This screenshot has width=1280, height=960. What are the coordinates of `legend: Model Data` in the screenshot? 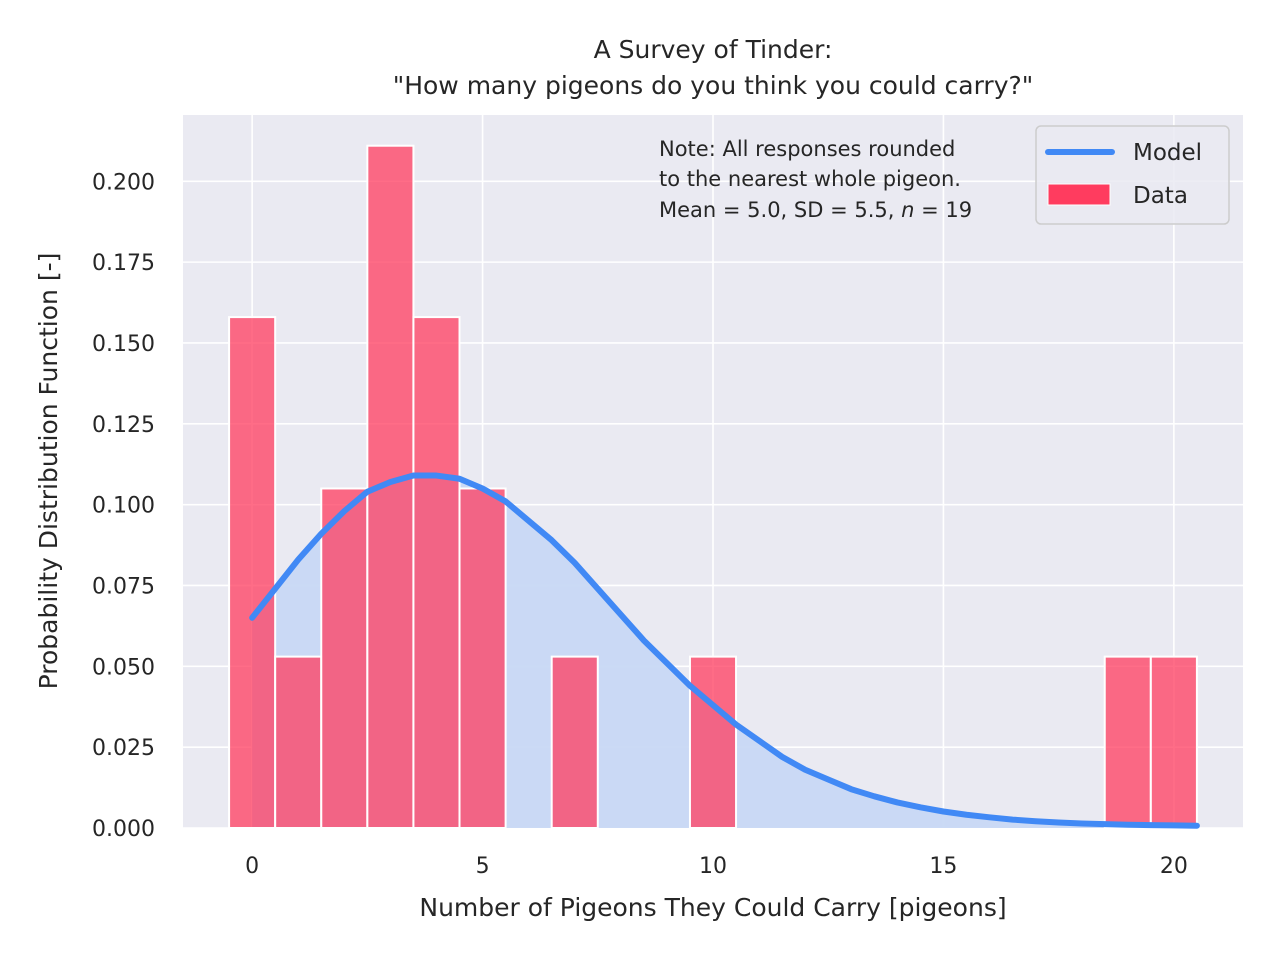 It's located at (1132, 175).